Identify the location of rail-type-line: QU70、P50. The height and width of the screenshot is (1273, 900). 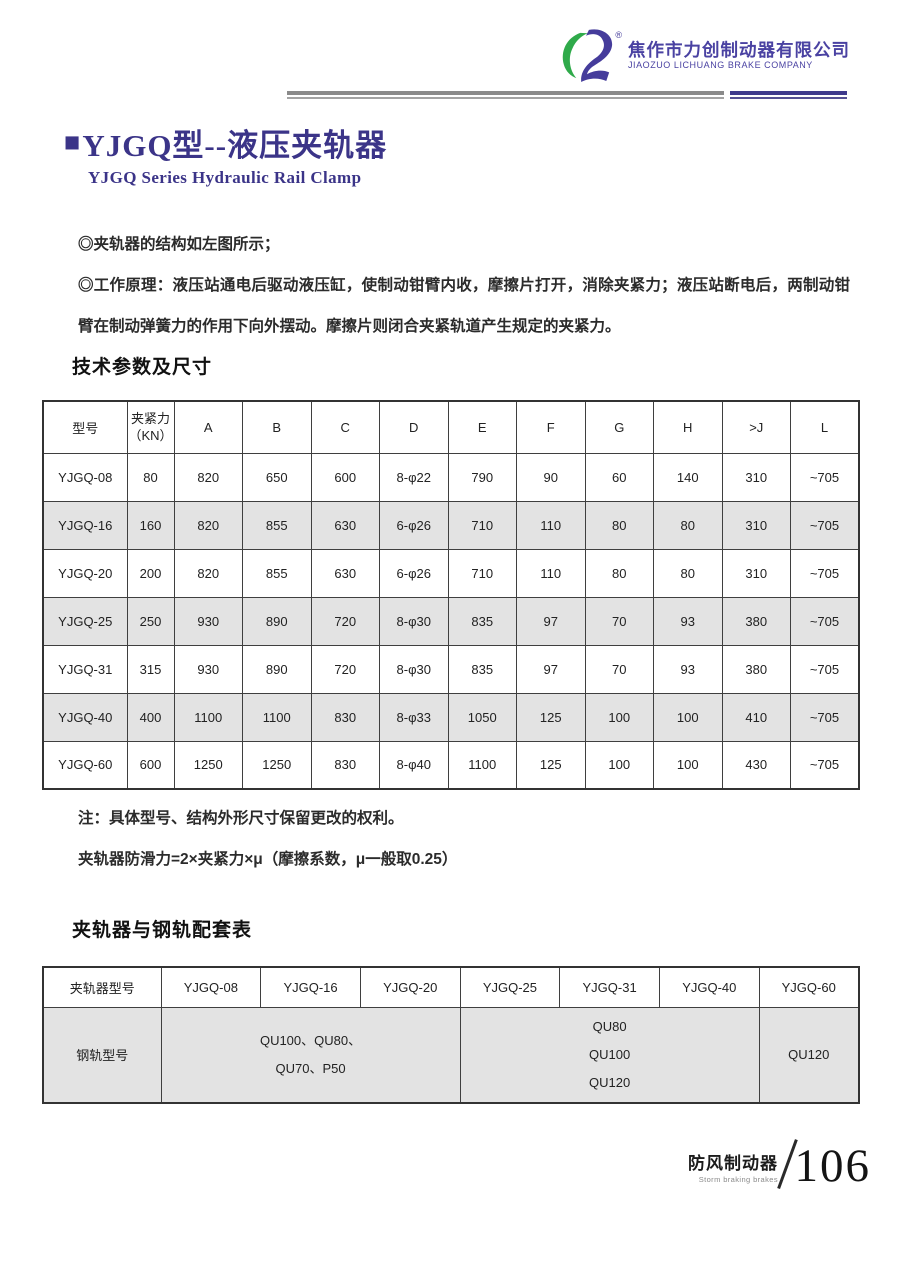
(310, 1068).